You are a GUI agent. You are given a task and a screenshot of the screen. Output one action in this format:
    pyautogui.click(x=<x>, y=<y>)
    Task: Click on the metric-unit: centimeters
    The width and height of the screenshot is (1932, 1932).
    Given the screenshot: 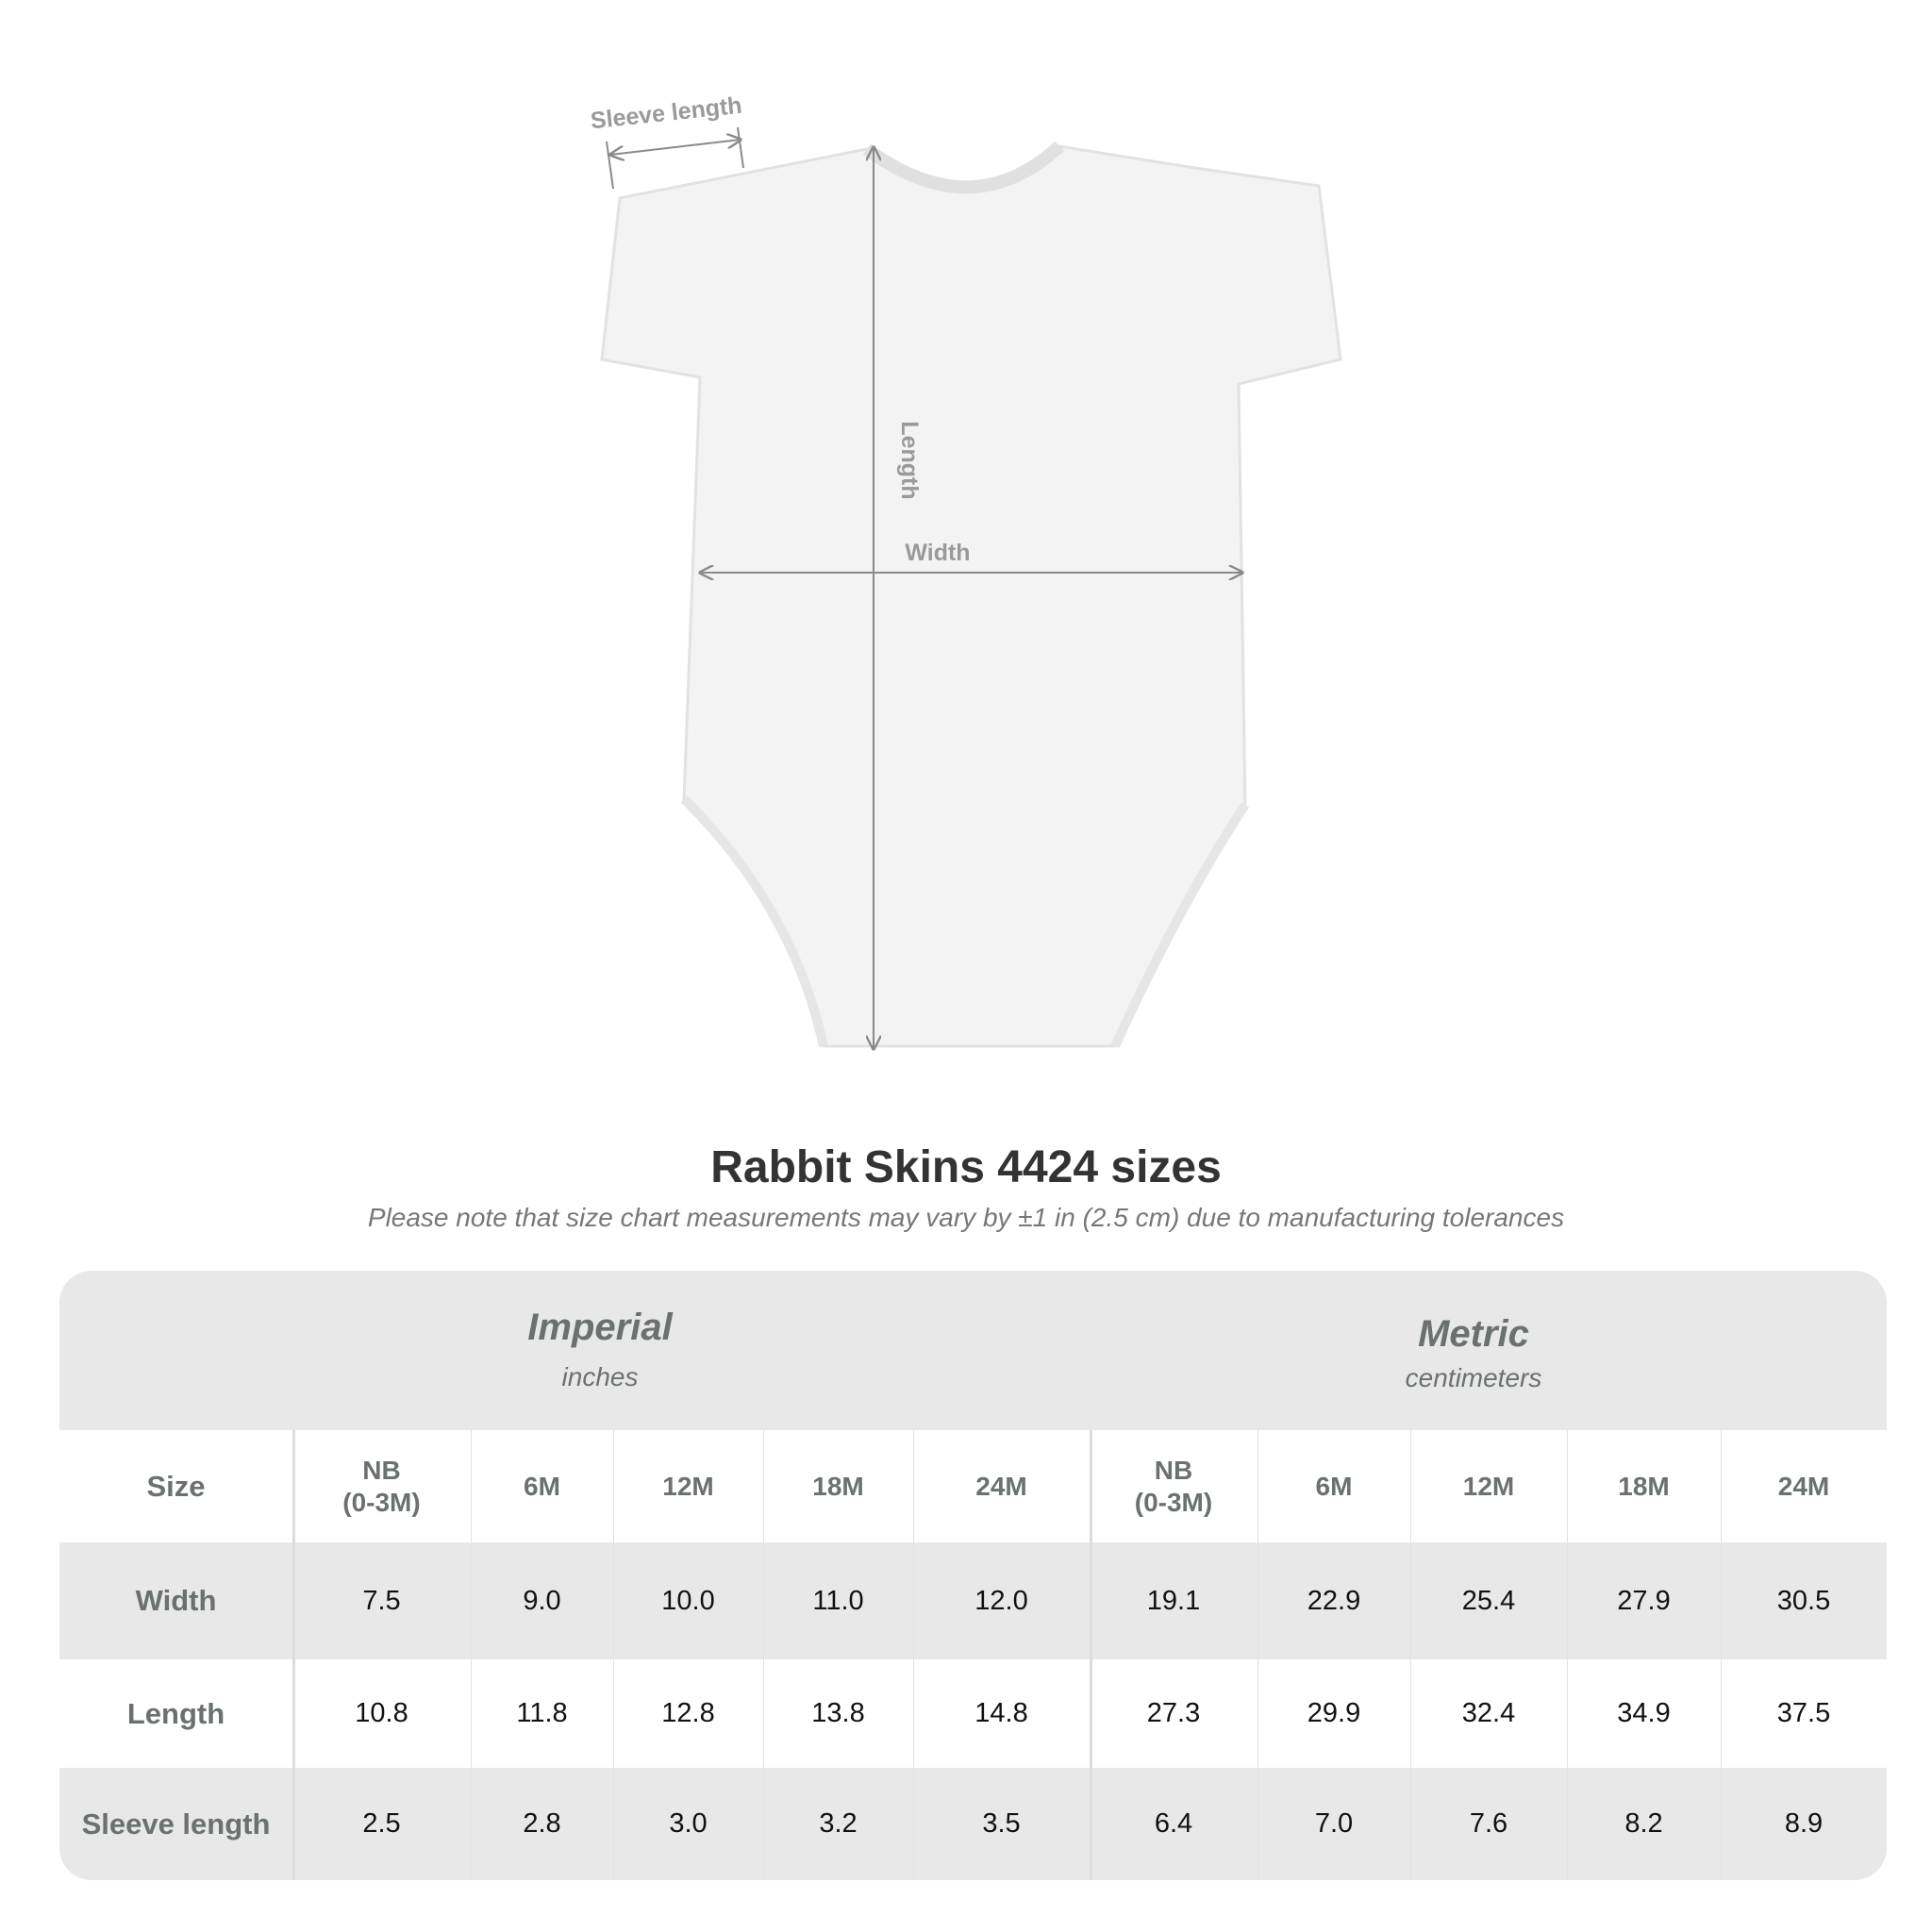 What is the action you would take?
    pyautogui.click(x=1473, y=1378)
    